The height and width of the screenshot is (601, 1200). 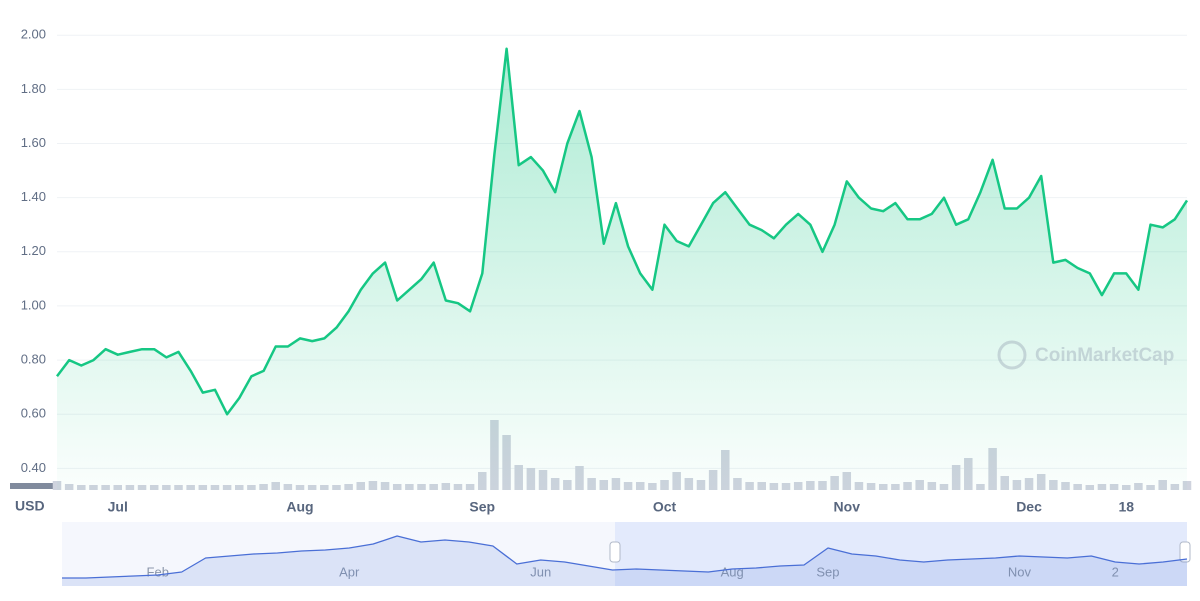 I want to click on navigator-selection, so click(x=901, y=554).